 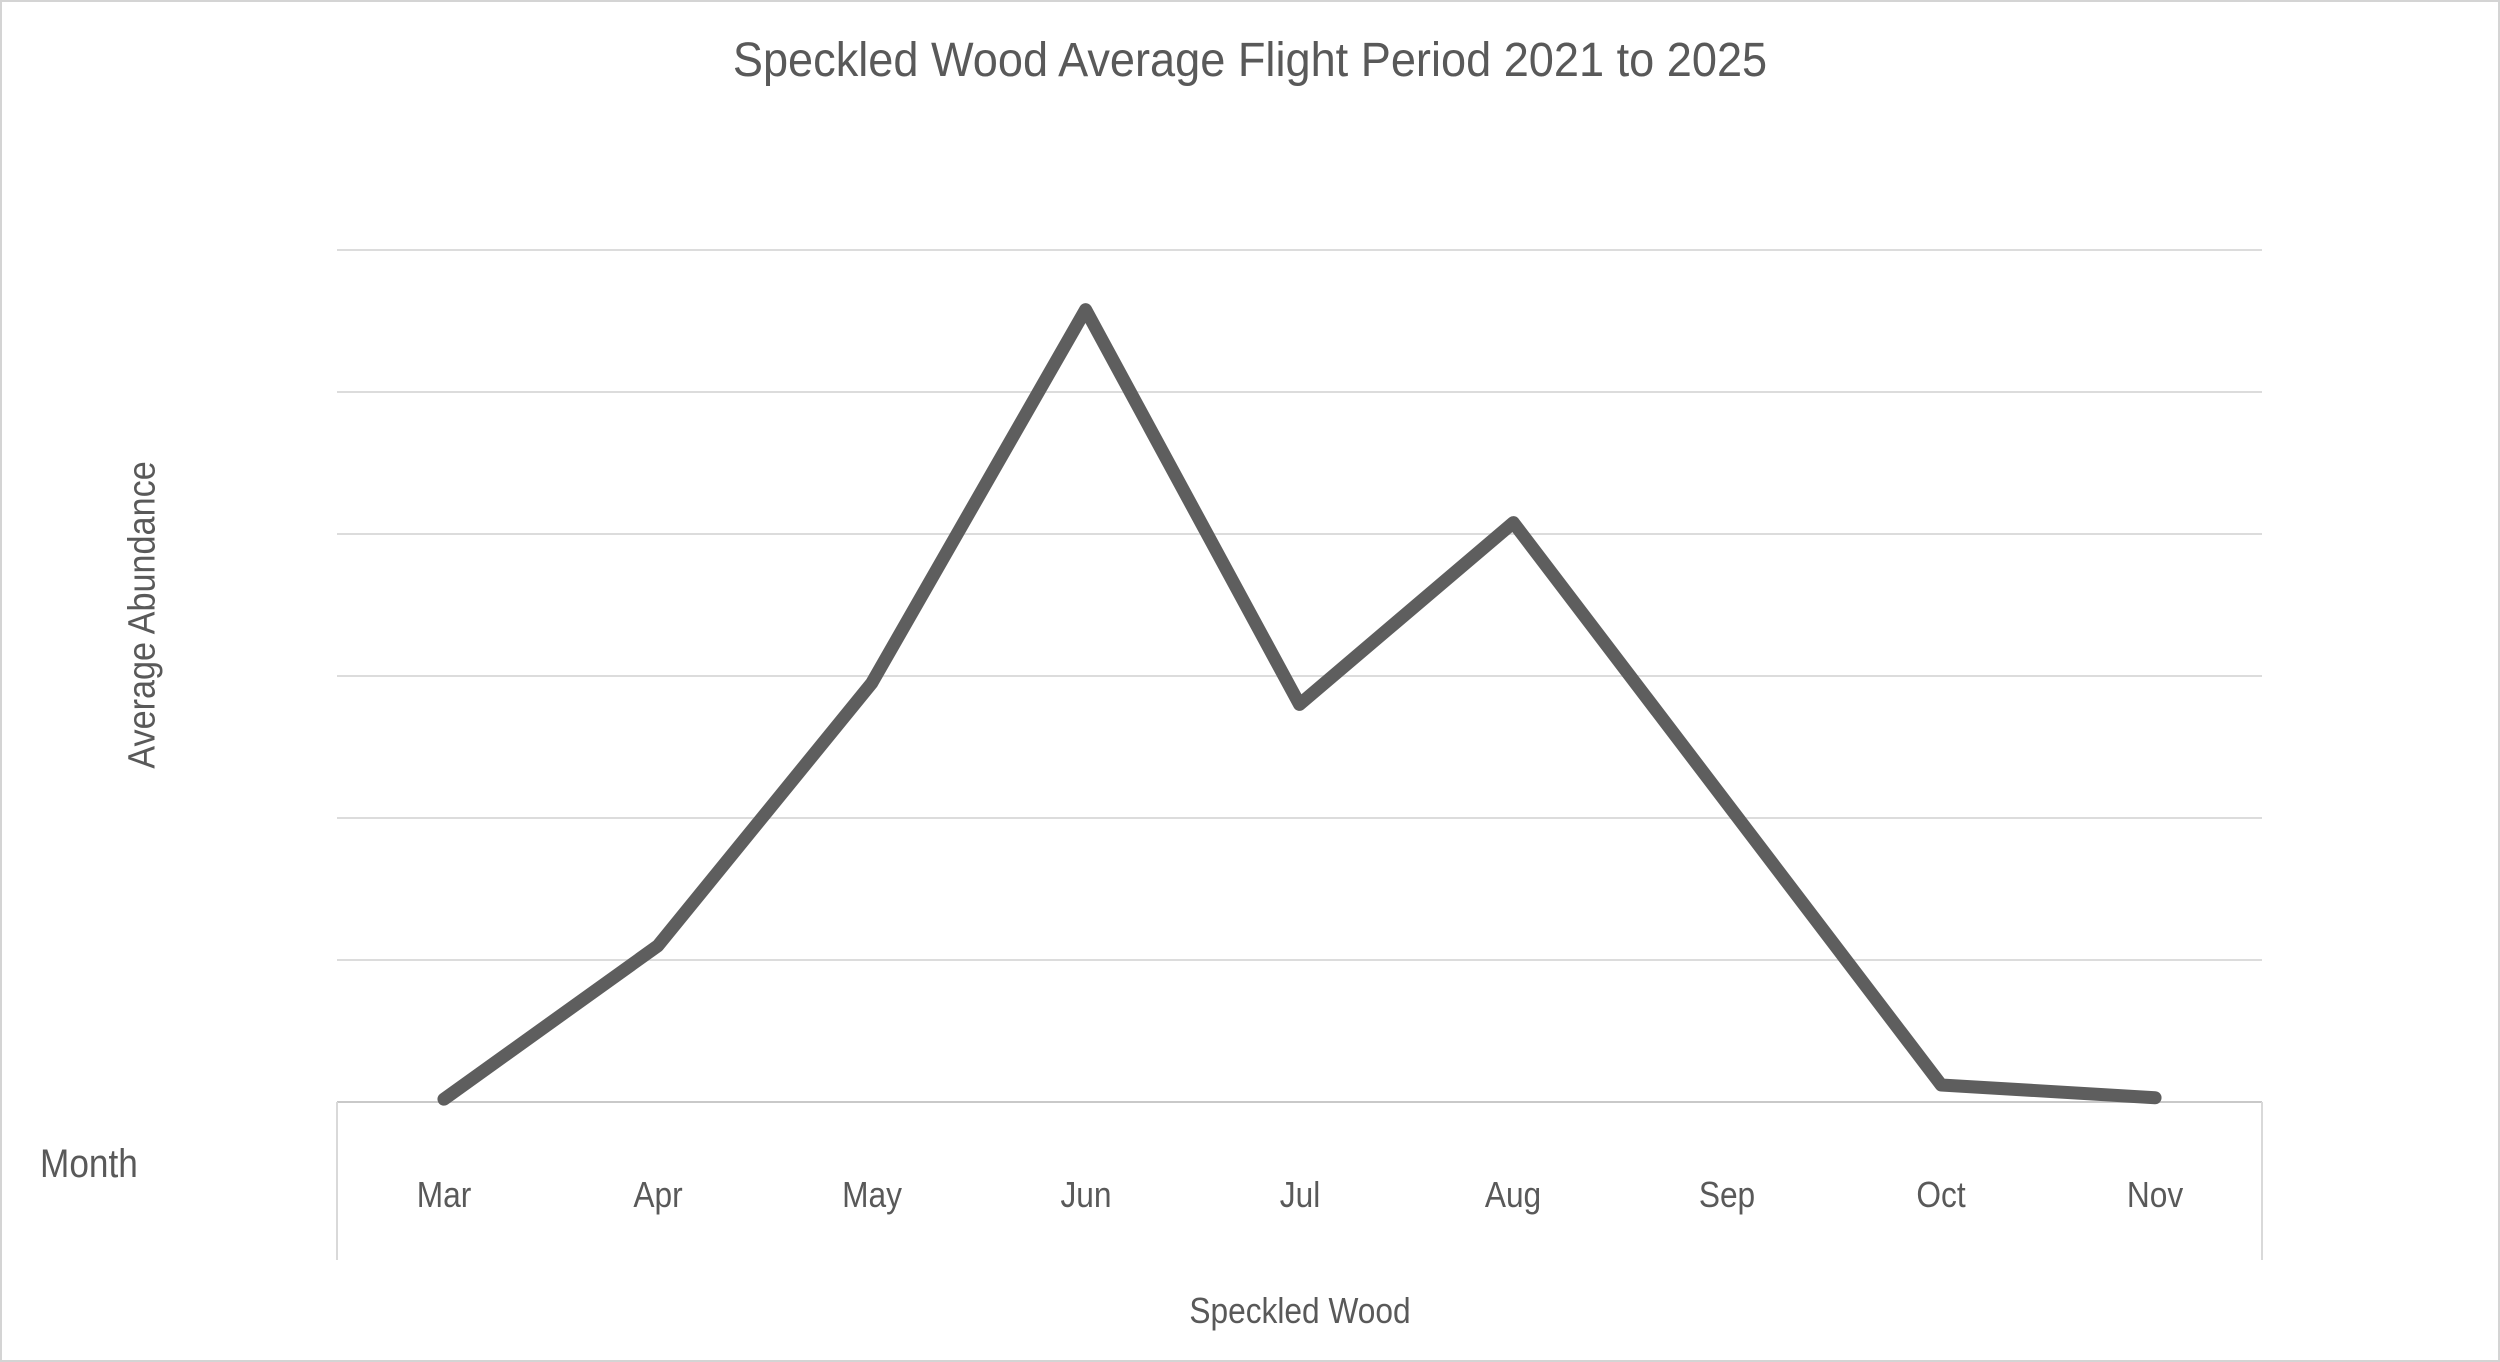 I want to click on x-tick-label: Mar, so click(x=444, y=1194).